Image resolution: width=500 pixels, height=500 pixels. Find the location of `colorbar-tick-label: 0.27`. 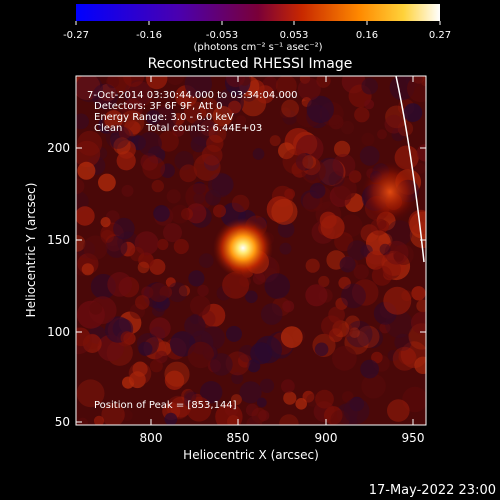

colorbar-tick-label: 0.27 is located at coordinates (440, 35).